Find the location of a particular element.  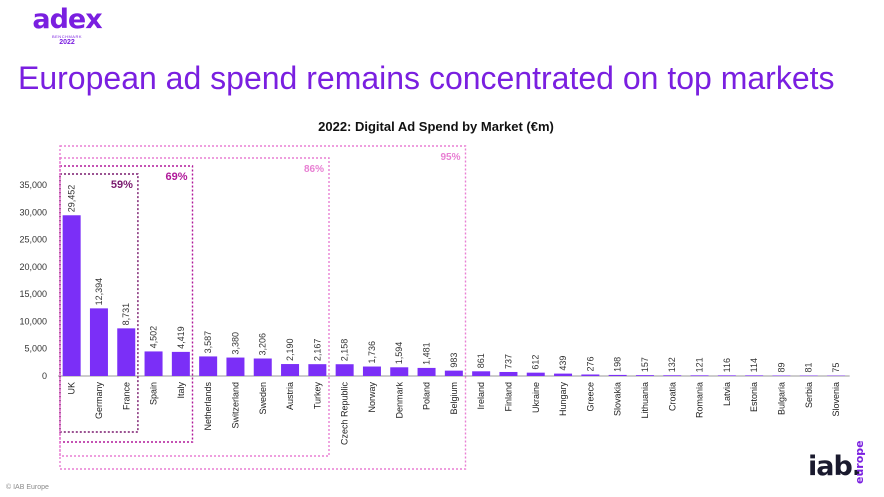

category-label: Italy is located at coordinates (181, 390).